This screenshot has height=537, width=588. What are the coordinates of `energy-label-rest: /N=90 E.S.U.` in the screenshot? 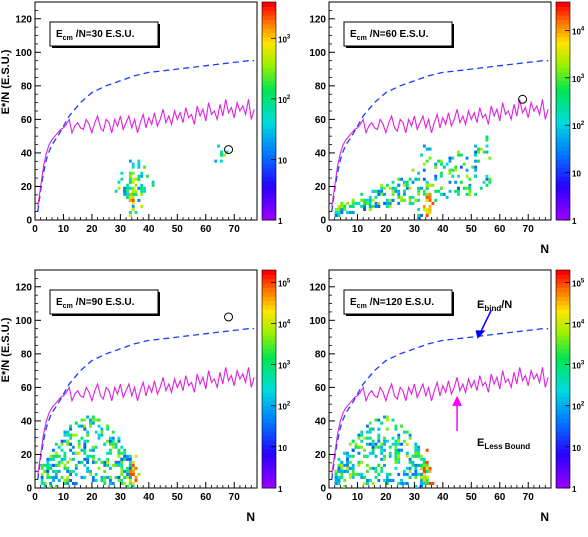 It's located at (105, 302).